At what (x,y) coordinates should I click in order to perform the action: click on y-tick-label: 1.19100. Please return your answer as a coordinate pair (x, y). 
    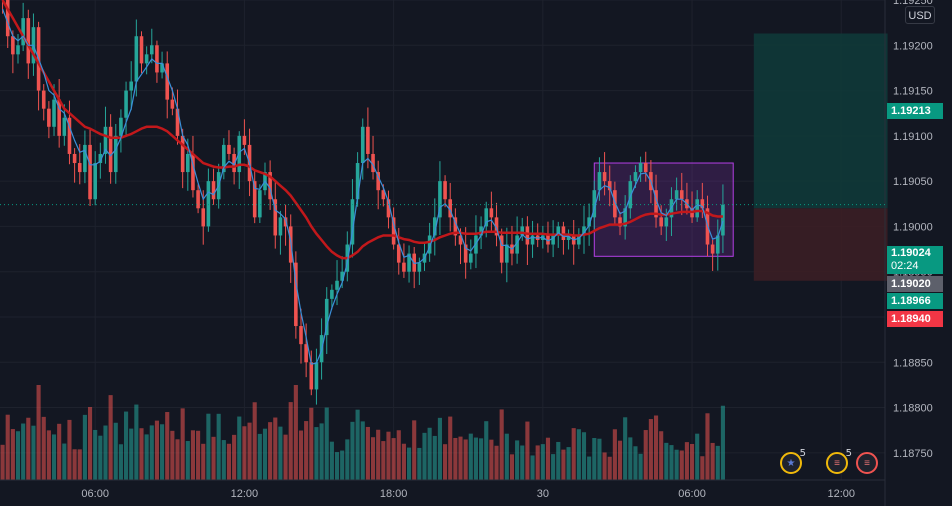
    Looking at the image, I should click on (913, 137).